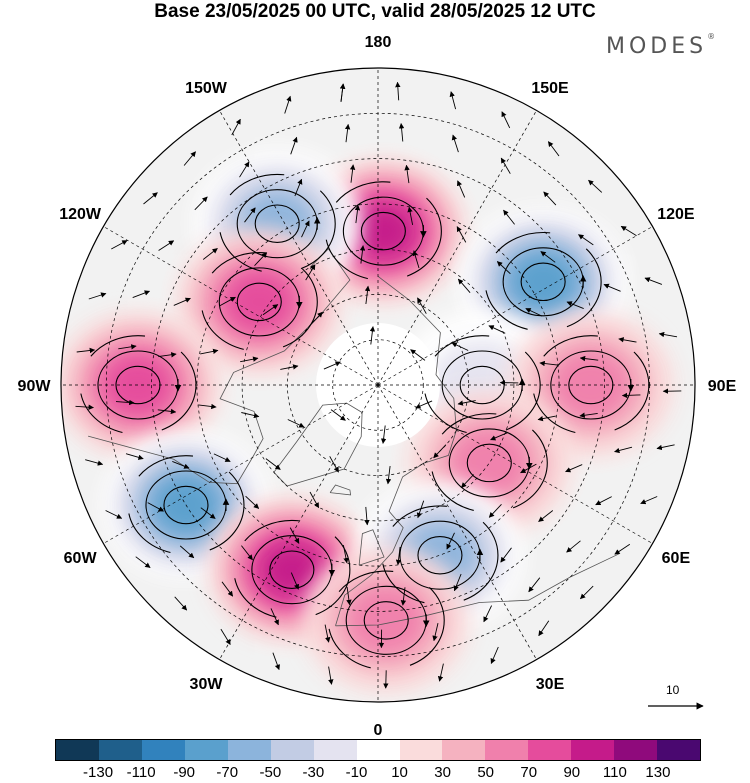  What do you see at coordinates (375, 773) in the screenshot?
I see `colorbar-labels: -130 -110 -90 -70 -50 -30 -10 10 30 50 70 90 110 130` at bounding box center [375, 773].